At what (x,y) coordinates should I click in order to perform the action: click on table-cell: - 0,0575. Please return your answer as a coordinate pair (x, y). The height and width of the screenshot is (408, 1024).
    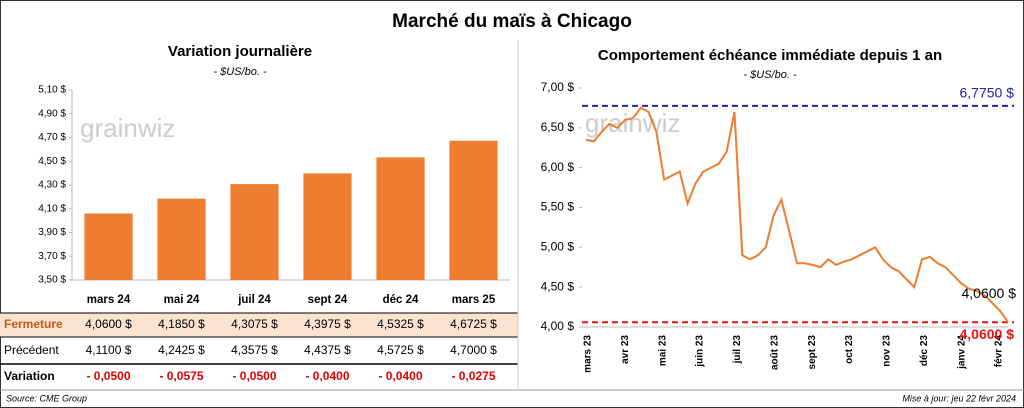
    Looking at the image, I should click on (181, 376).